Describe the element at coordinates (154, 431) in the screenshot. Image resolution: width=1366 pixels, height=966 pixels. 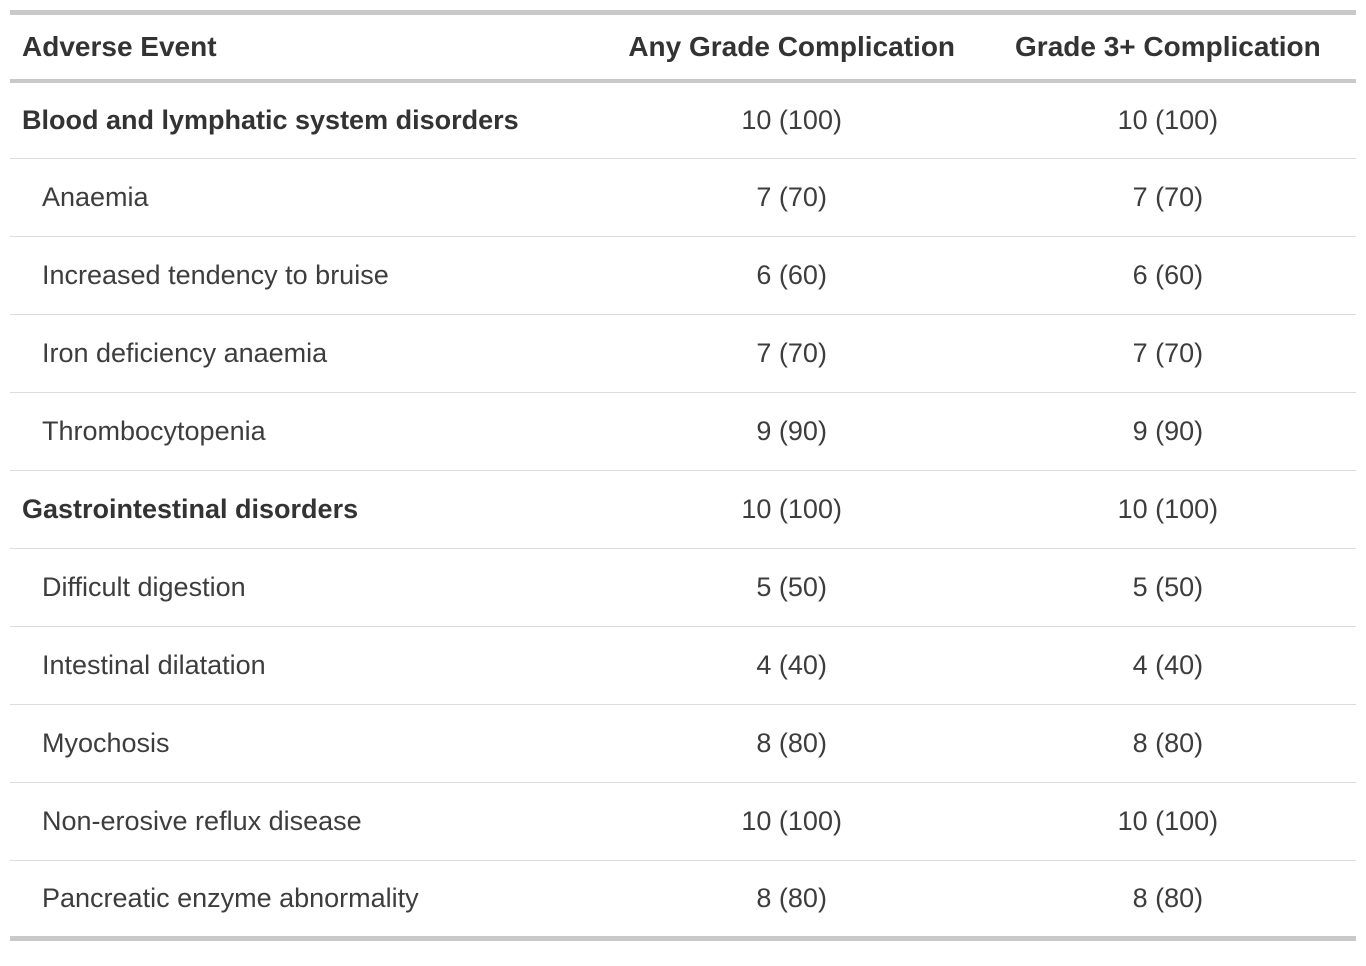
I see `adverse-event-cell: Thrombocytopenia` at that location.